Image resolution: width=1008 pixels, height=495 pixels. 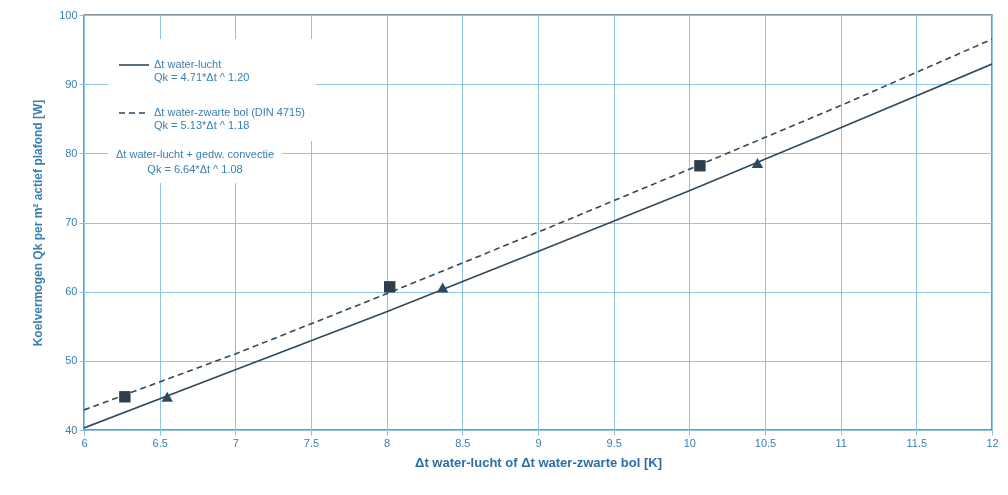 I want to click on y-tick-label: 80, so click(x=71, y=152).